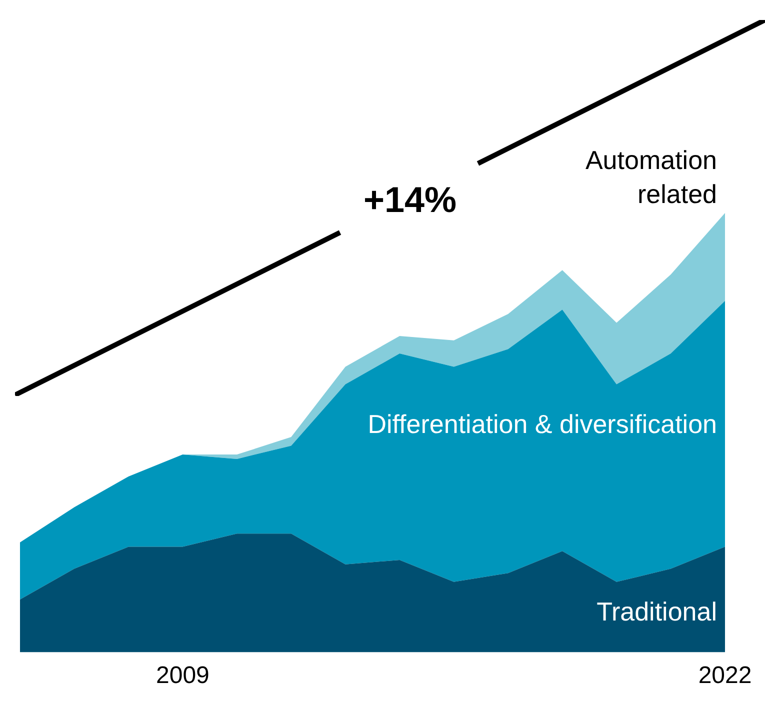  Describe the element at coordinates (183, 676) in the screenshot. I see `x-tick-label: 2009` at that location.